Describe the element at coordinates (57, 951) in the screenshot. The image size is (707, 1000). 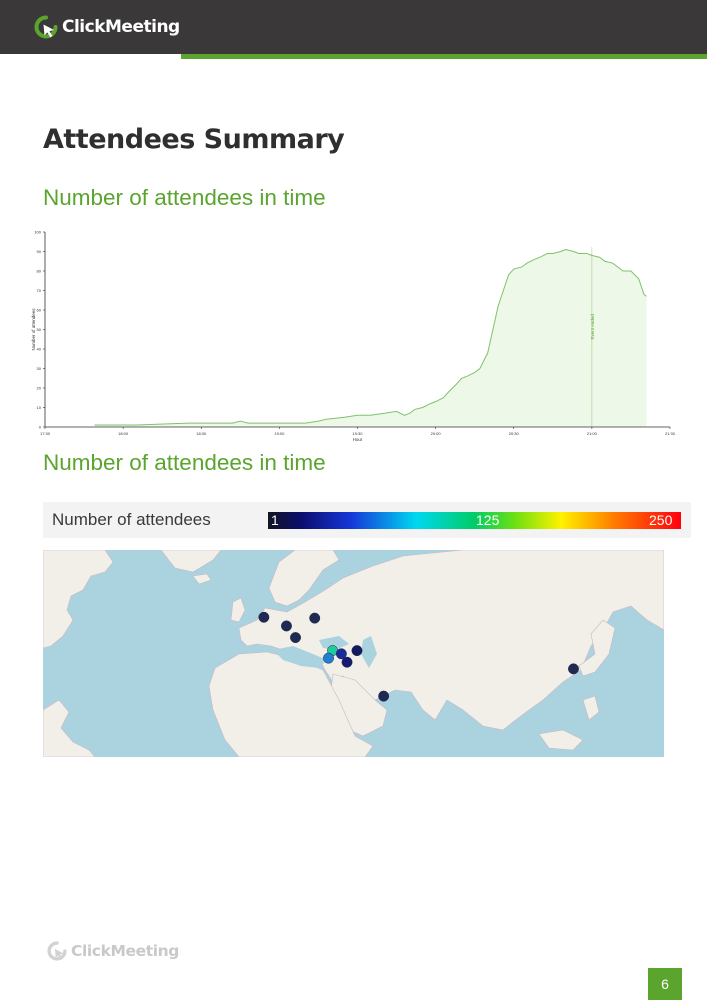
I see `footer-logo-icon` at that location.